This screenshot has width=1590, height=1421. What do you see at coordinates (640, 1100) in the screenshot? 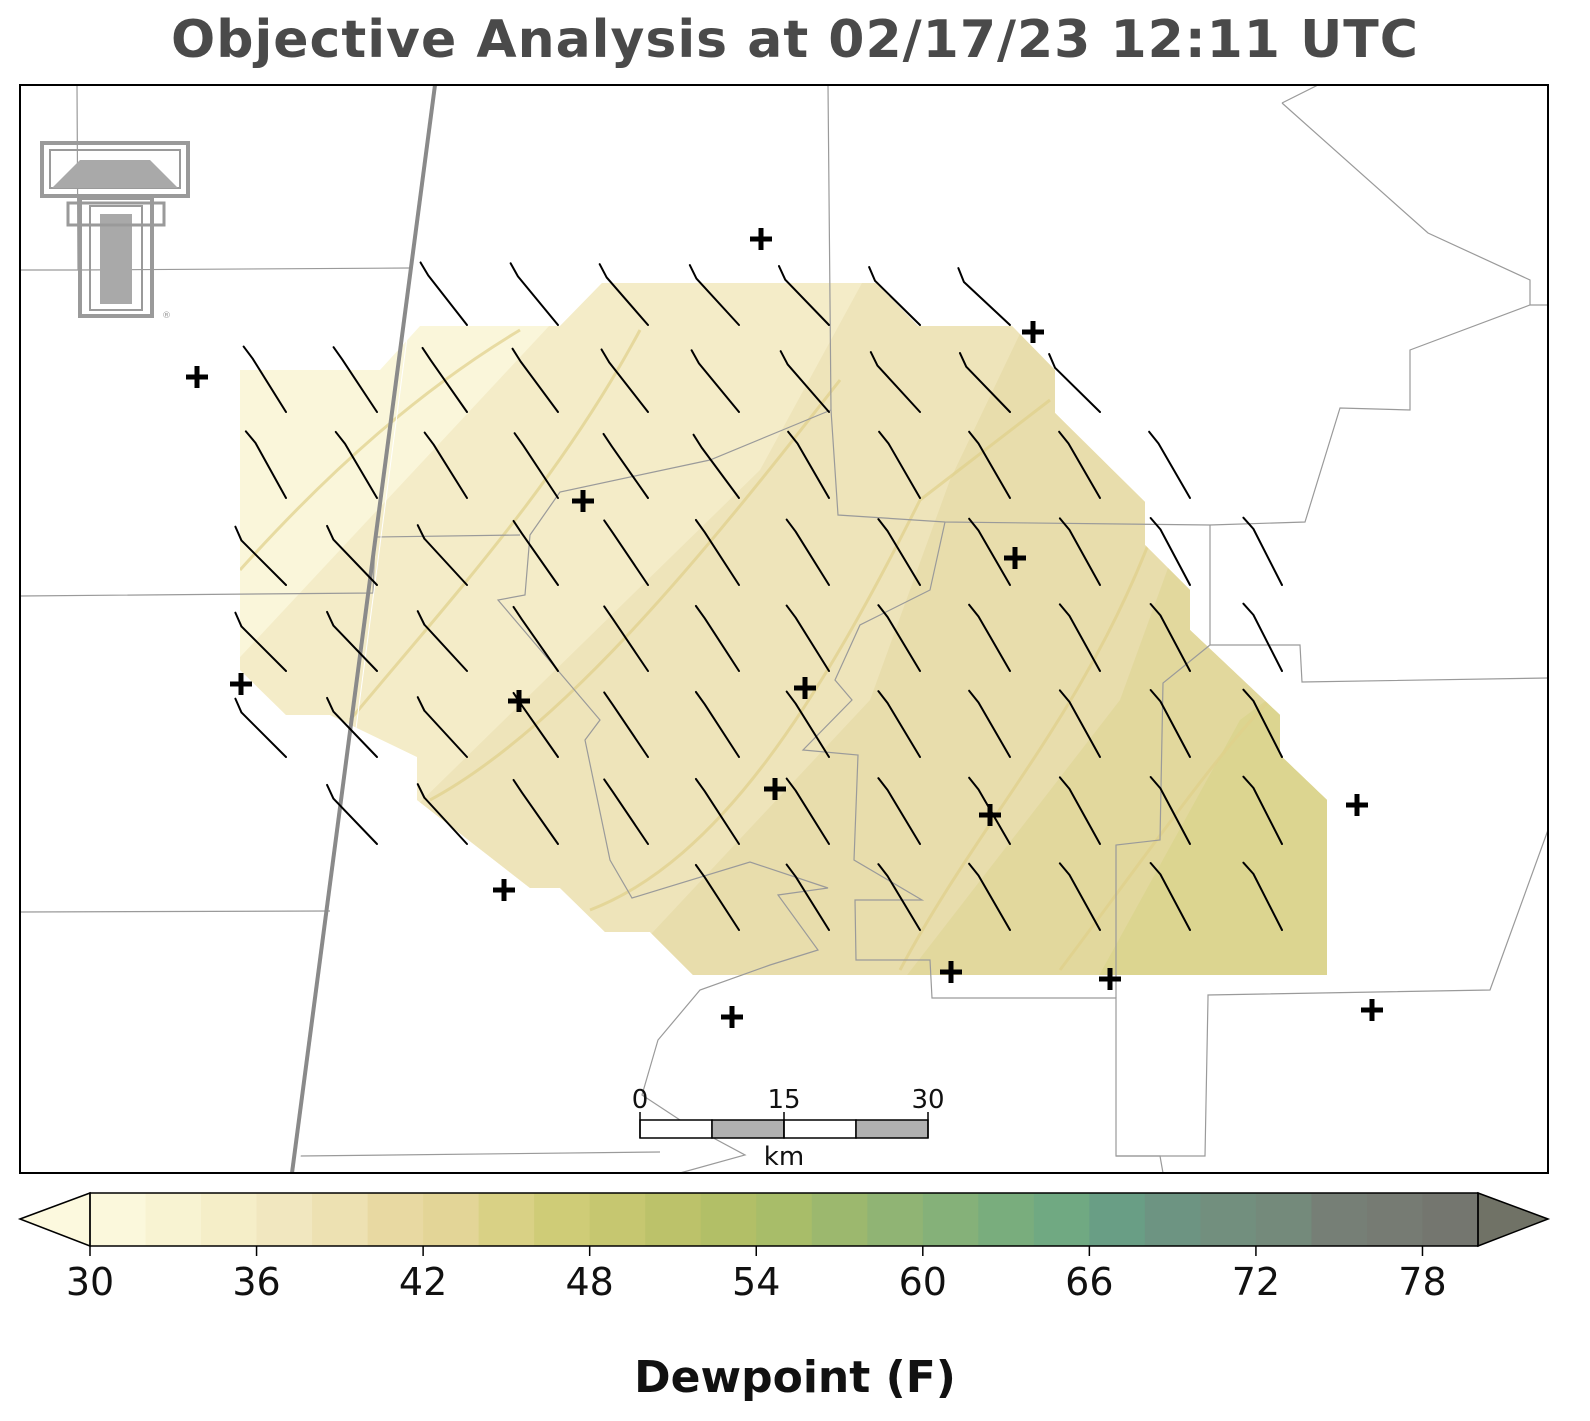
I see `scale-label-0: 0` at bounding box center [640, 1100].